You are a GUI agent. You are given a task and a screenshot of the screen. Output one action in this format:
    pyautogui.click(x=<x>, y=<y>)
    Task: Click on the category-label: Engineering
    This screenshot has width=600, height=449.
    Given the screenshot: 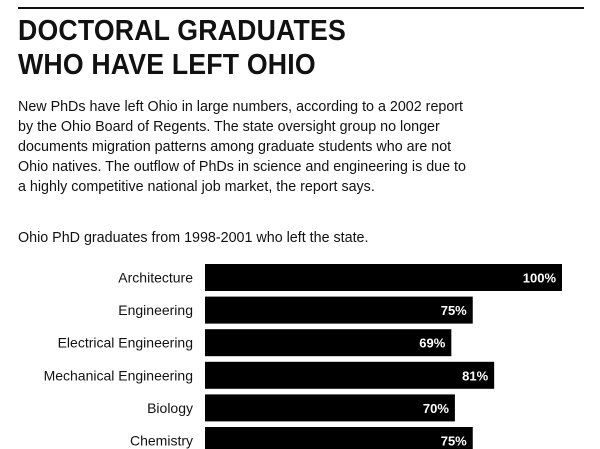 What is the action you would take?
    pyautogui.click(x=155, y=310)
    